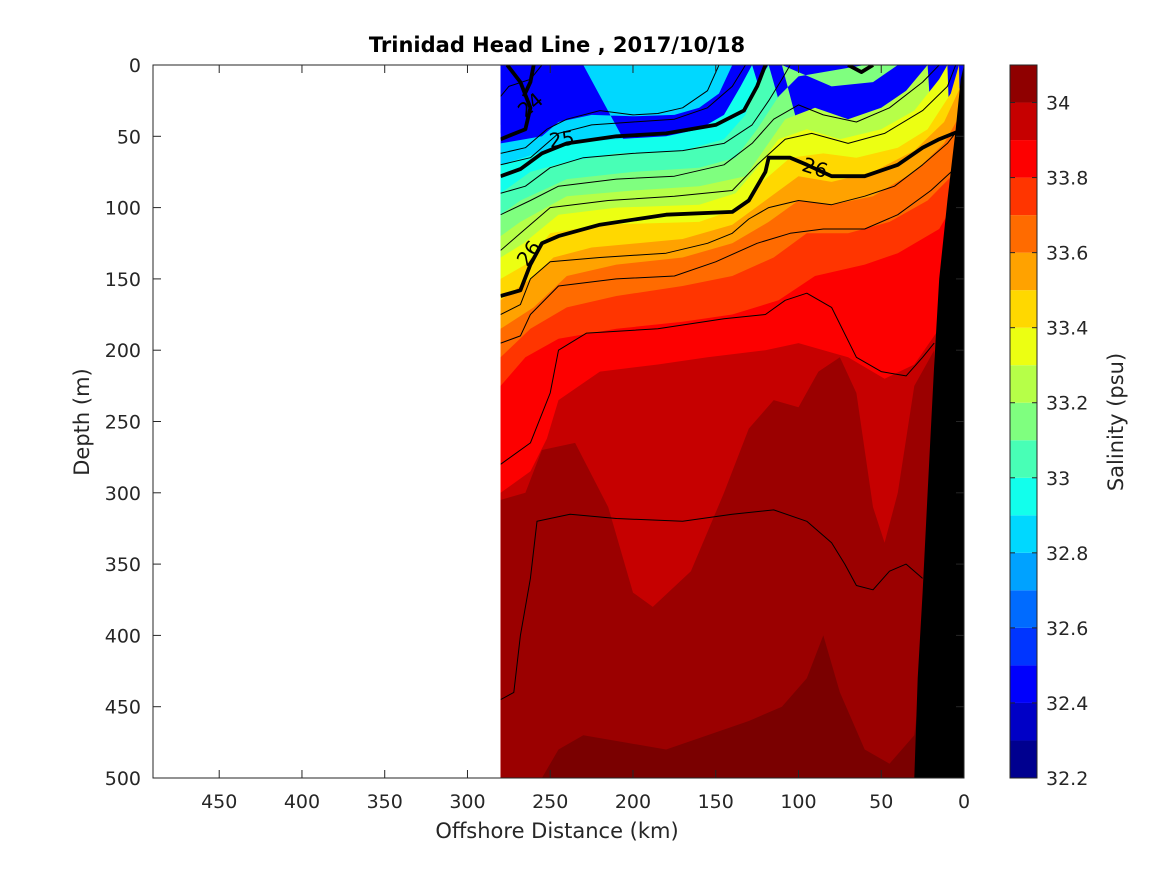 The height and width of the screenshot is (875, 1167). What do you see at coordinates (302, 802) in the screenshot?
I see `x-tick-label: 400` at bounding box center [302, 802].